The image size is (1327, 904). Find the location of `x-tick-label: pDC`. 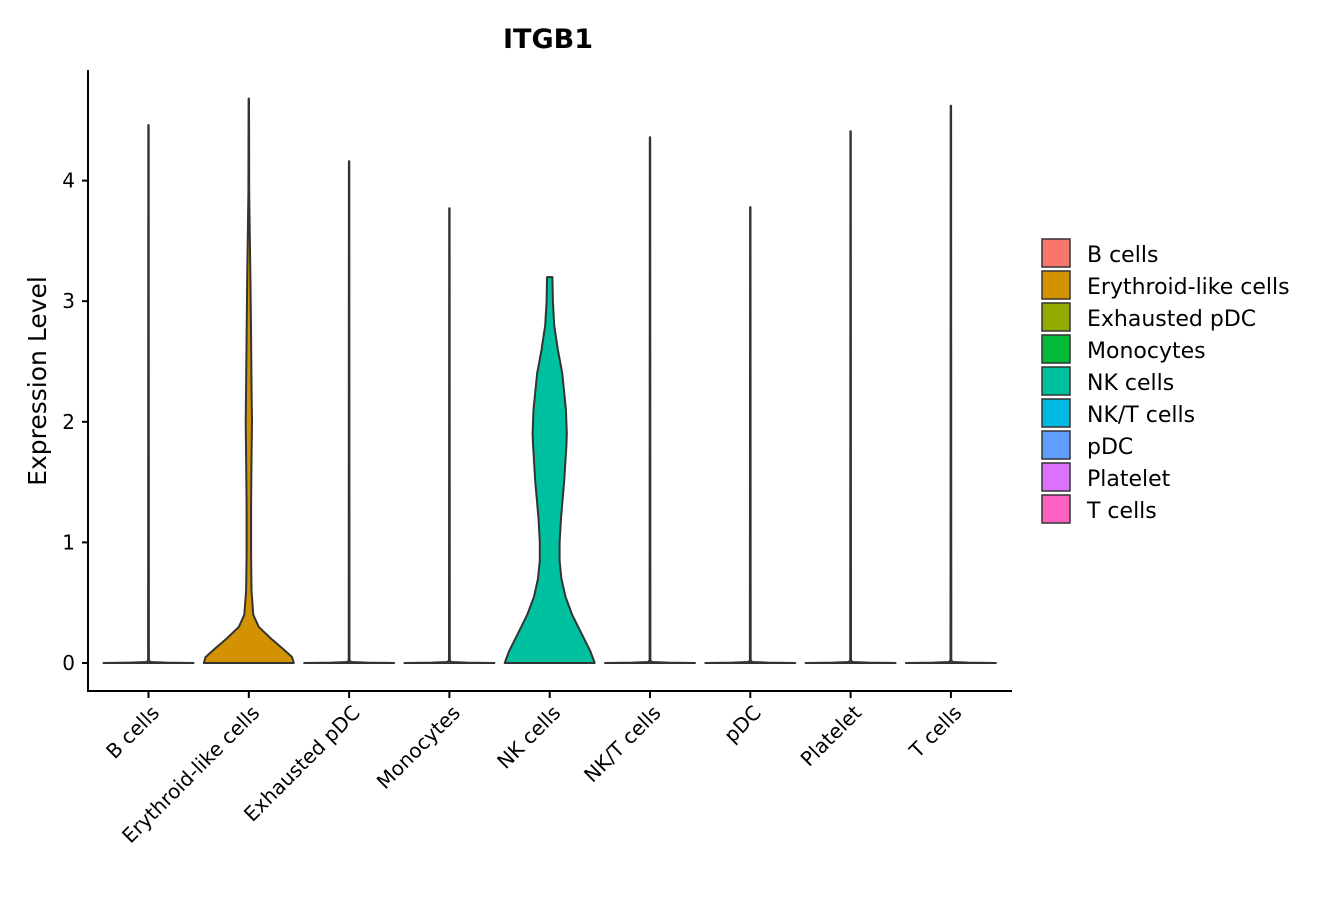

x-tick-label: pDC is located at coordinates (742, 724).